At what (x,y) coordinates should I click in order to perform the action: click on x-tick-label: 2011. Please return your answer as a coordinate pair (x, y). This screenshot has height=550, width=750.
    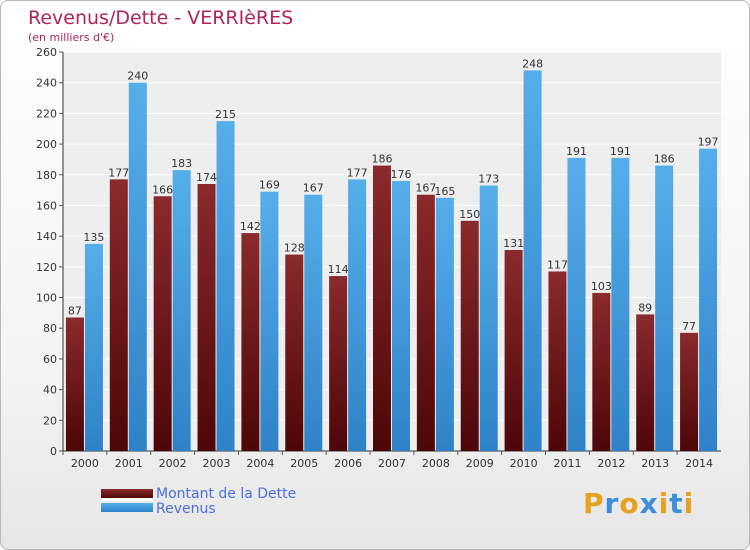
    Looking at the image, I should click on (567, 463).